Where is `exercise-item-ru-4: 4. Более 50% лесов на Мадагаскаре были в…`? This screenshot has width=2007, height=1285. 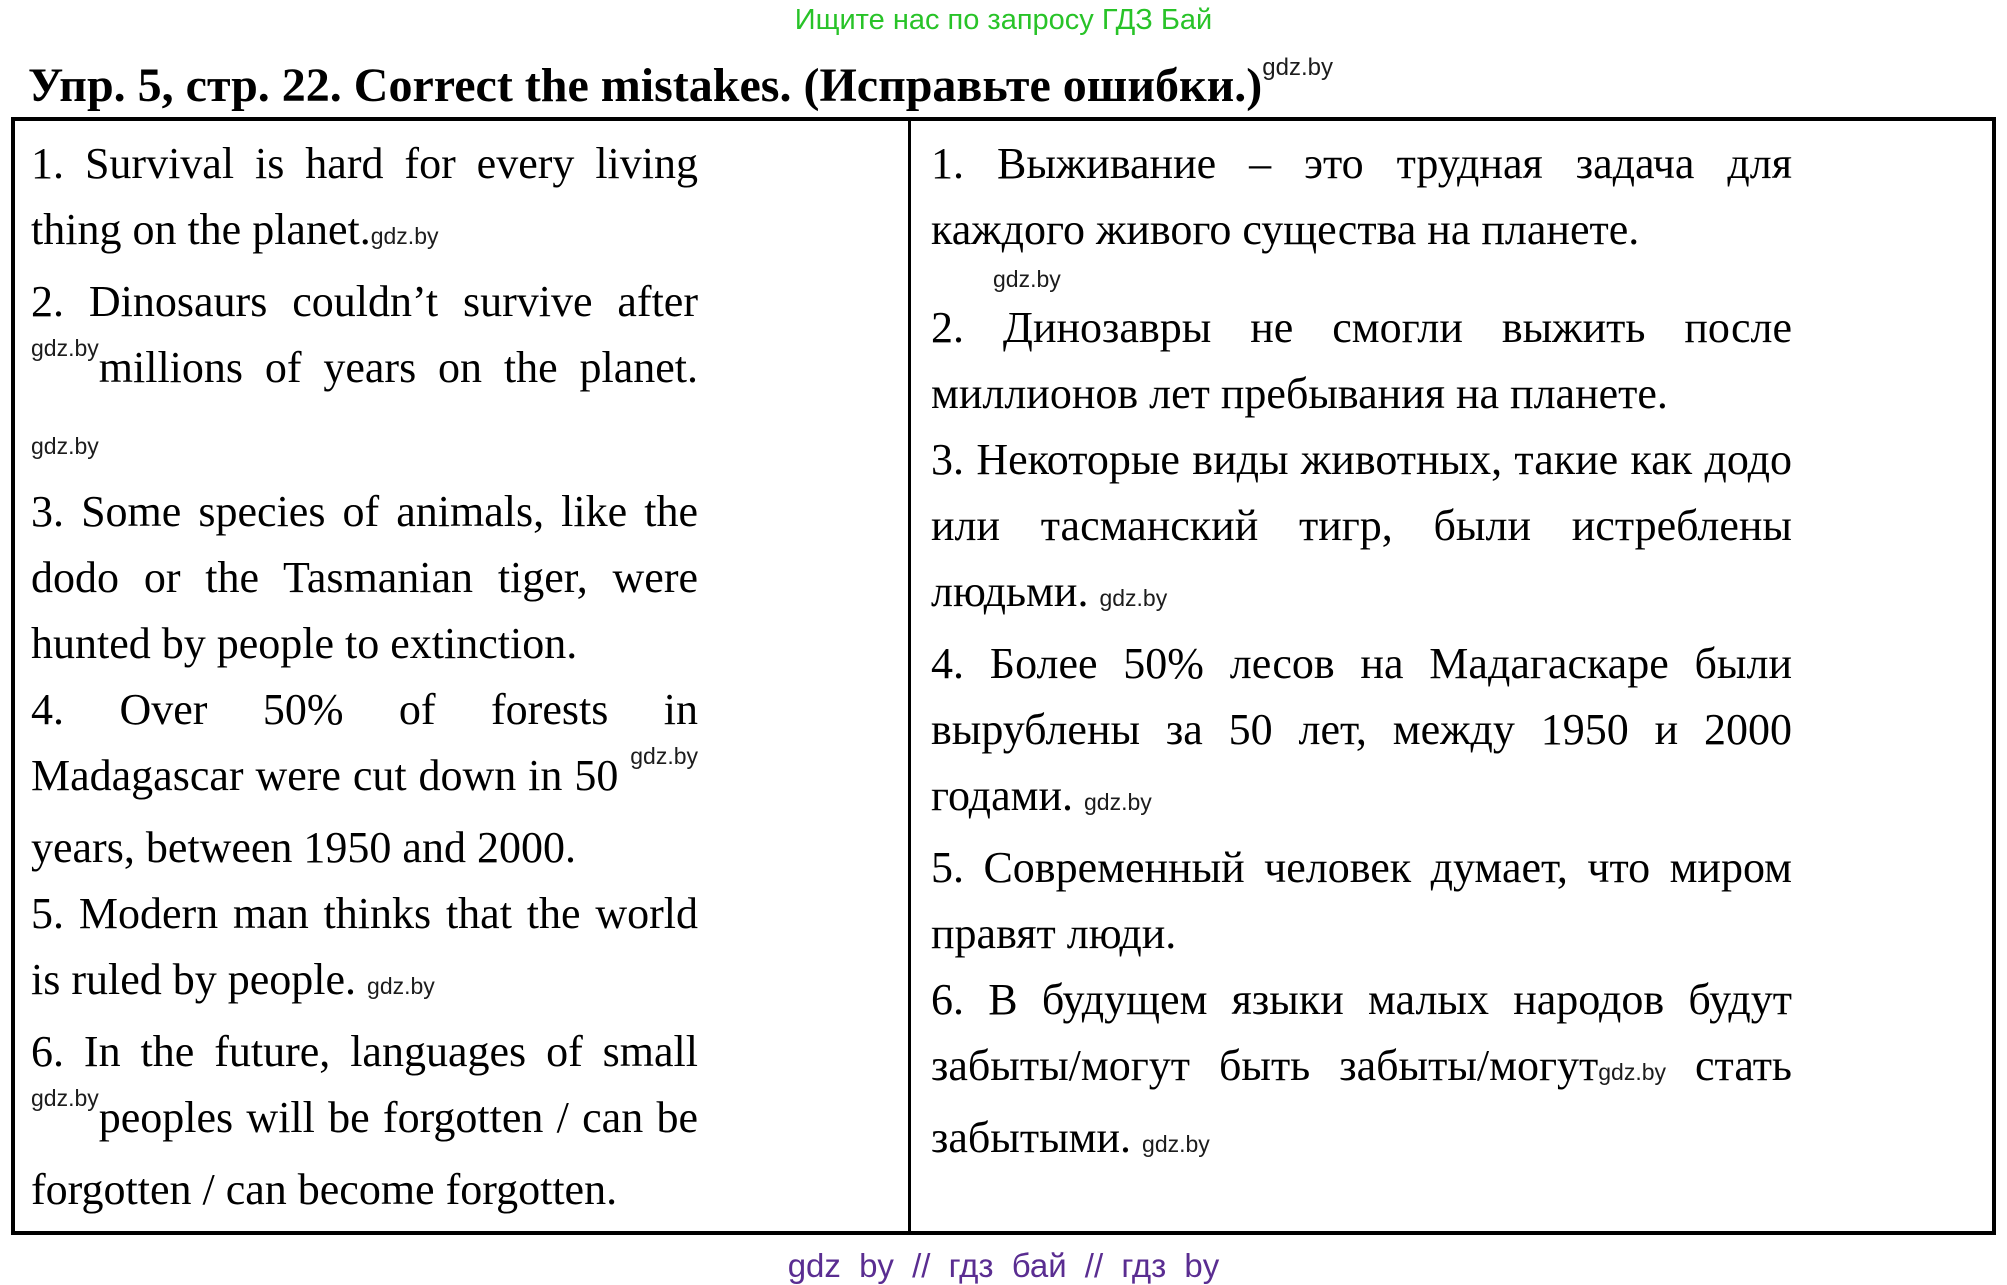
exercise-item-ru-4: 4. Более 50% лесов на Мадагаскаре были в… is located at coordinates (1361, 729).